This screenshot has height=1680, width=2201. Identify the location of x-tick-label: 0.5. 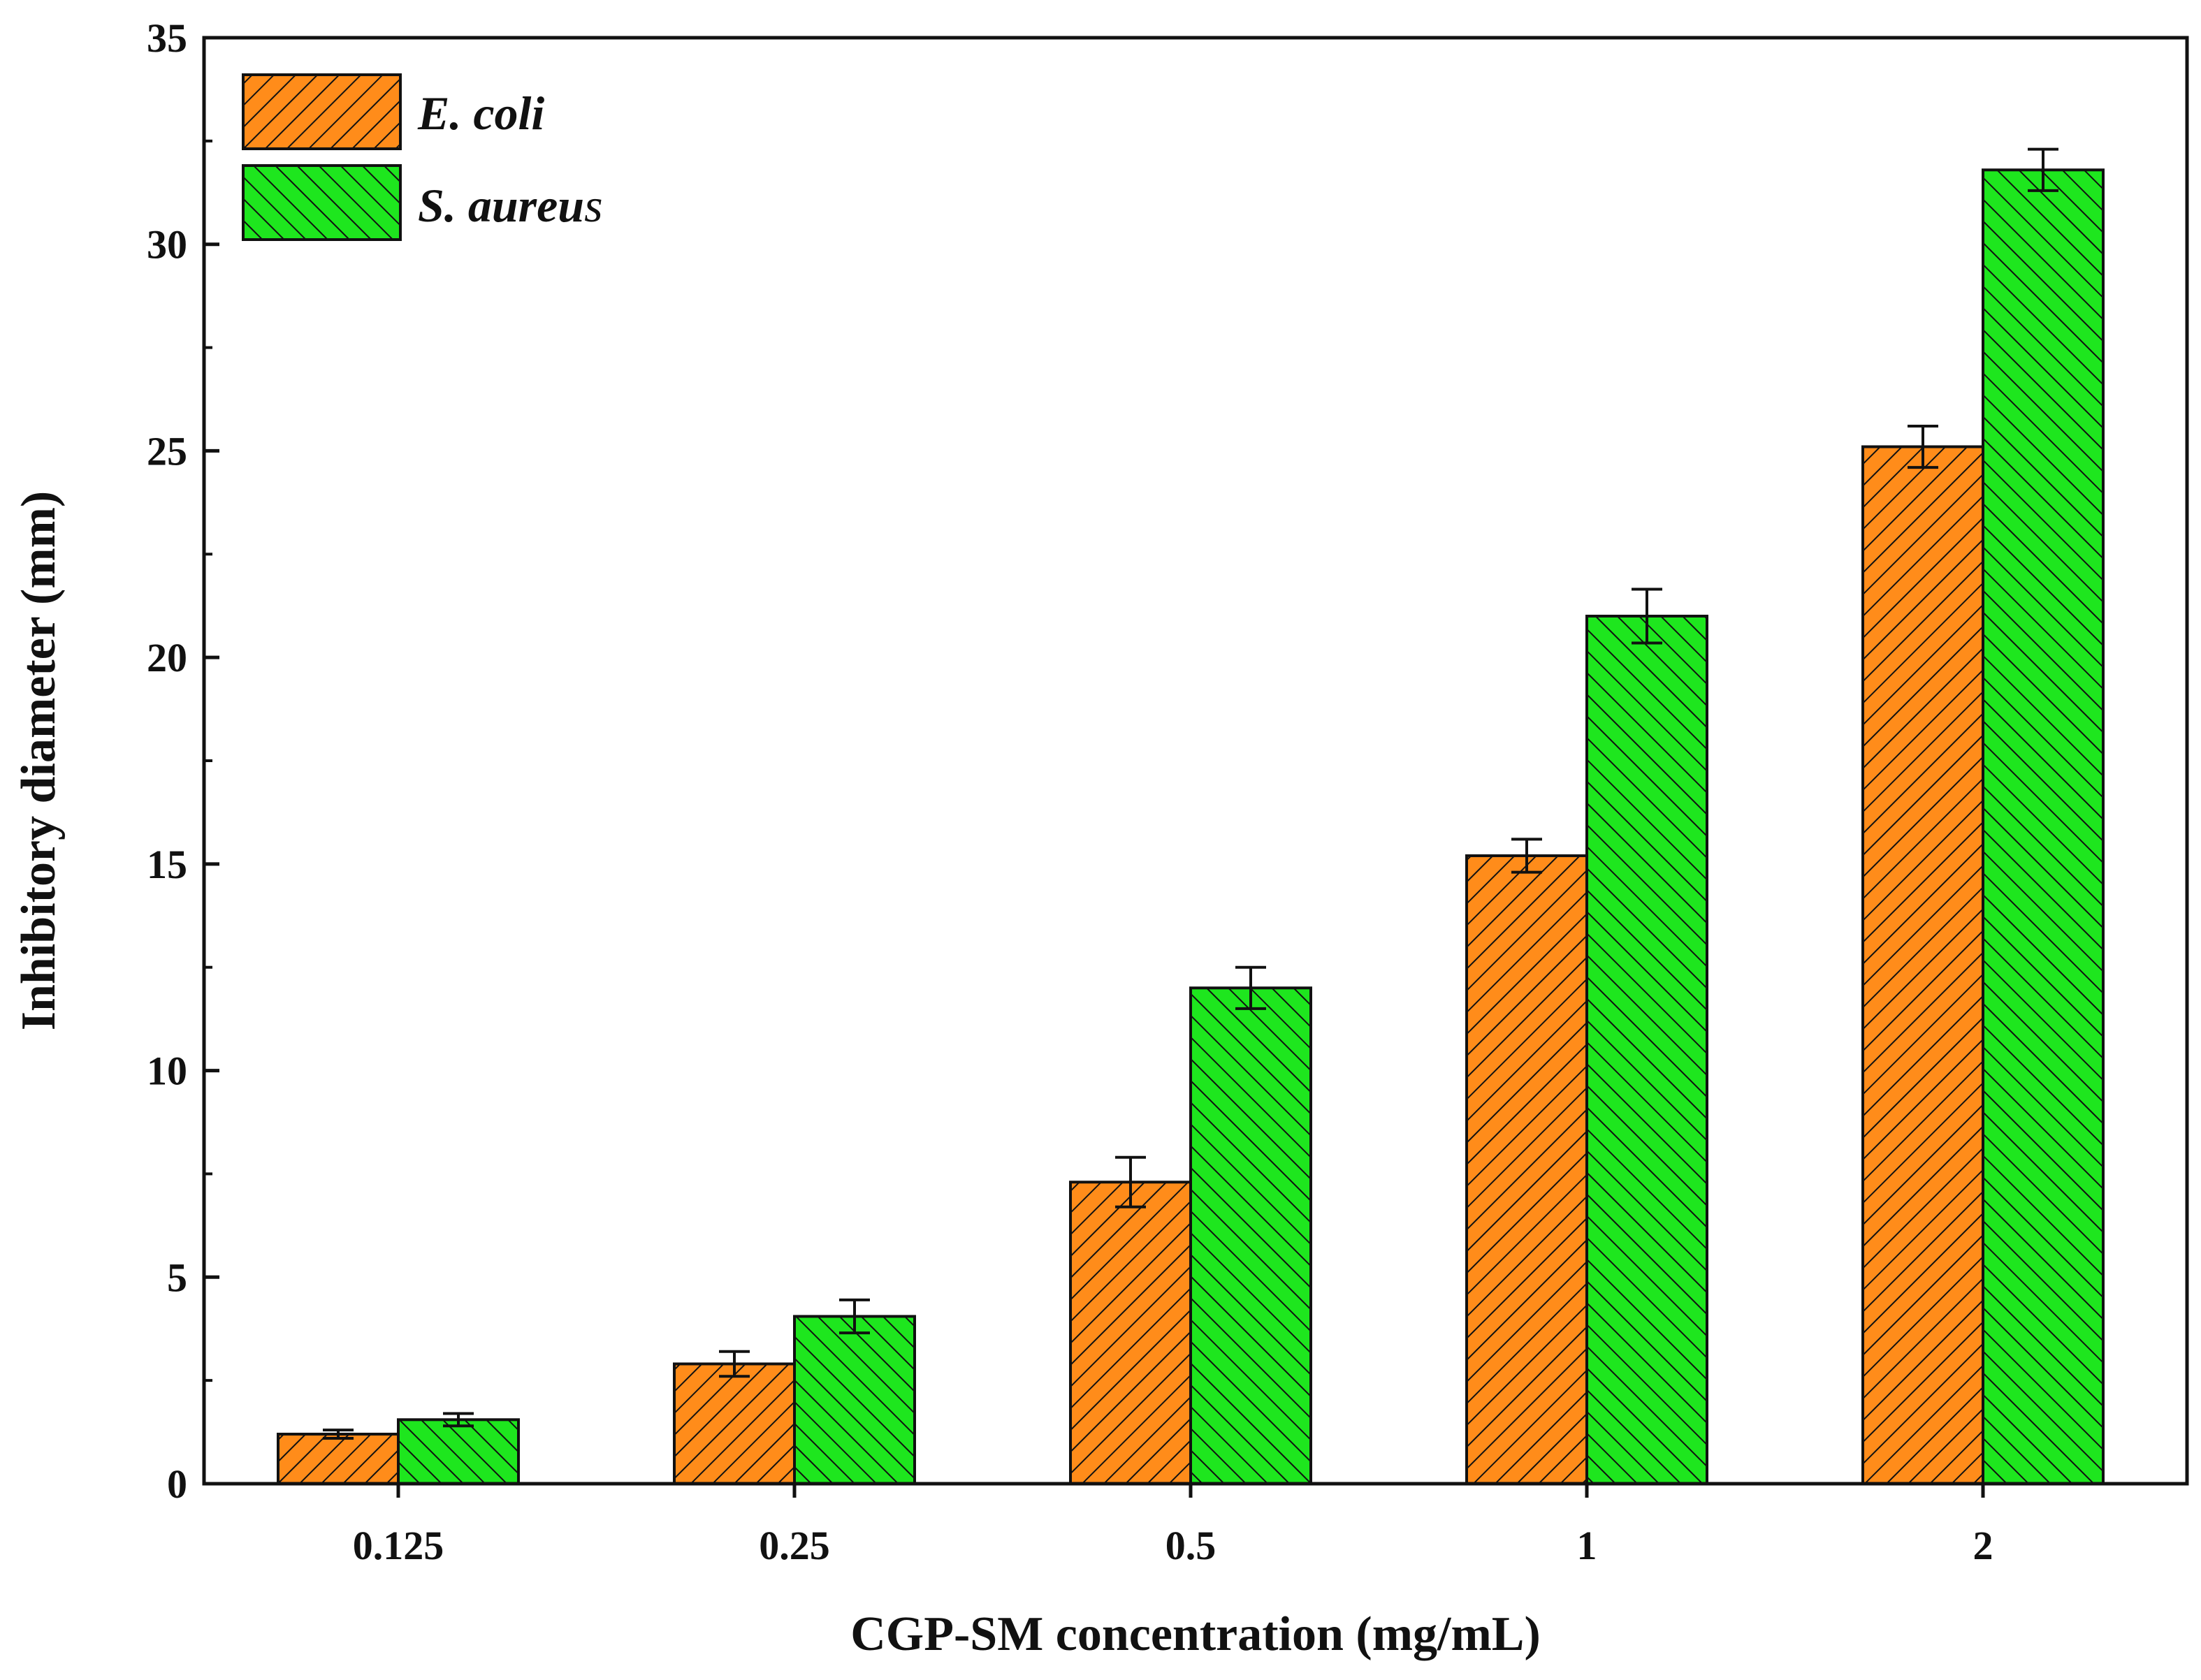
(1190, 1546).